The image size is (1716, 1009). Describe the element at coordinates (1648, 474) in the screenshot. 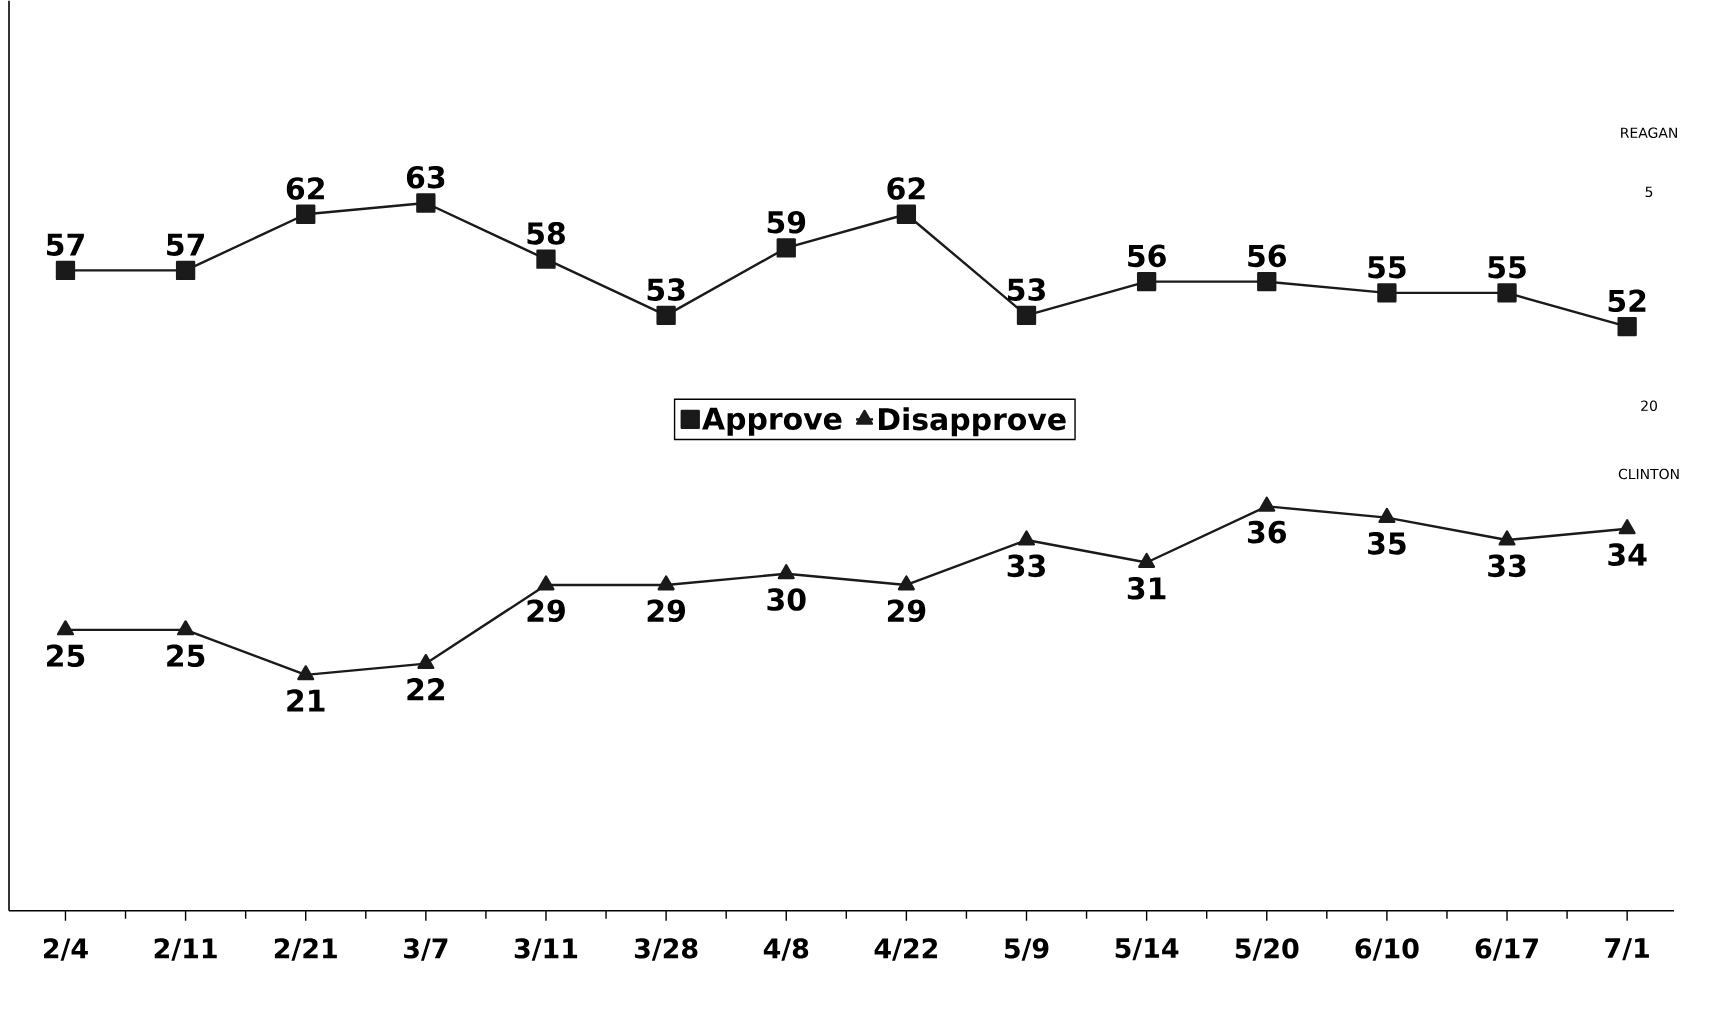

I see `annotation: CLINTON` at that location.